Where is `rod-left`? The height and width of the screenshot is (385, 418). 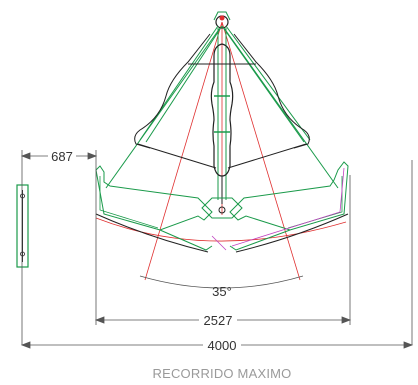 rod-left is located at coordinates (163, 108).